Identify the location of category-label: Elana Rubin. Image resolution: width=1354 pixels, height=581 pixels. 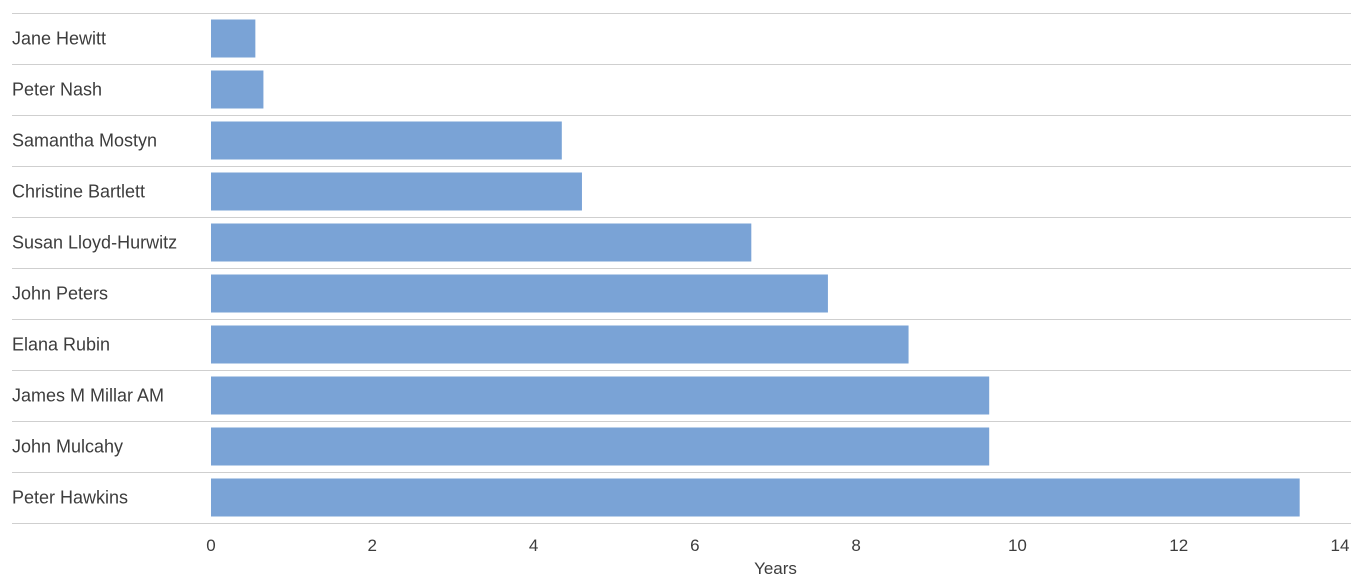
(61, 345).